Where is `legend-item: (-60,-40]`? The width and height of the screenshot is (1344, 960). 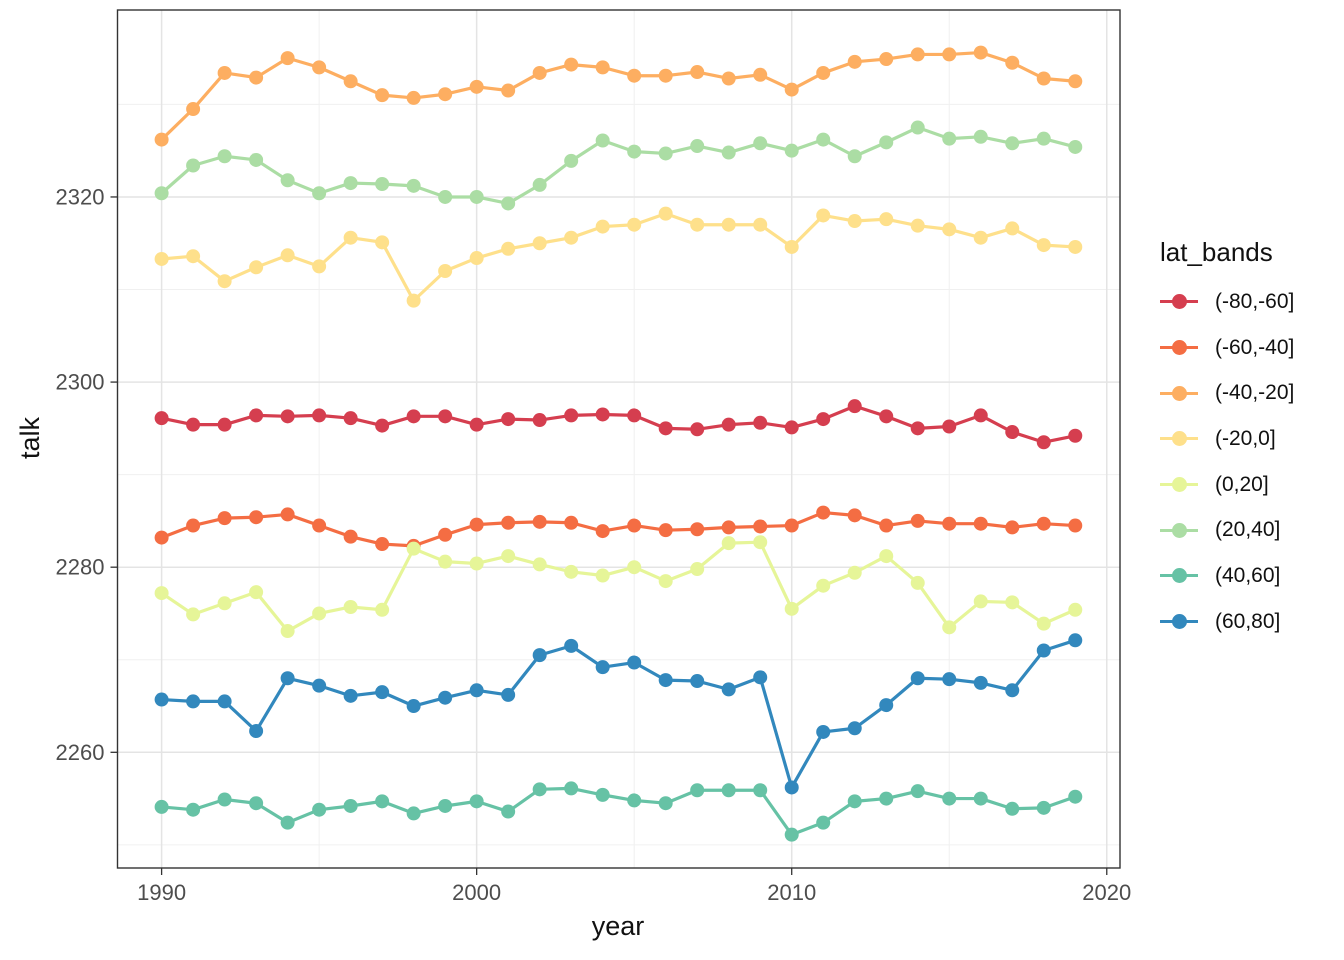 legend-item: (-60,-40] is located at coordinates (1227, 348).